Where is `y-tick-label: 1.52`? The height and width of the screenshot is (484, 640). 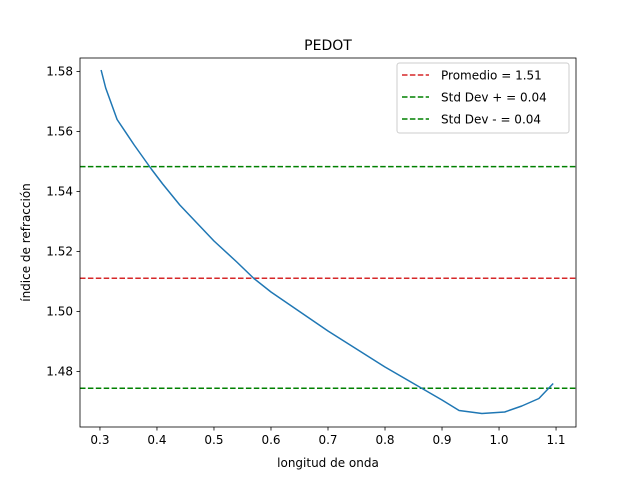
y-tick-label: 1.52 is located at coordinates (59, 252).